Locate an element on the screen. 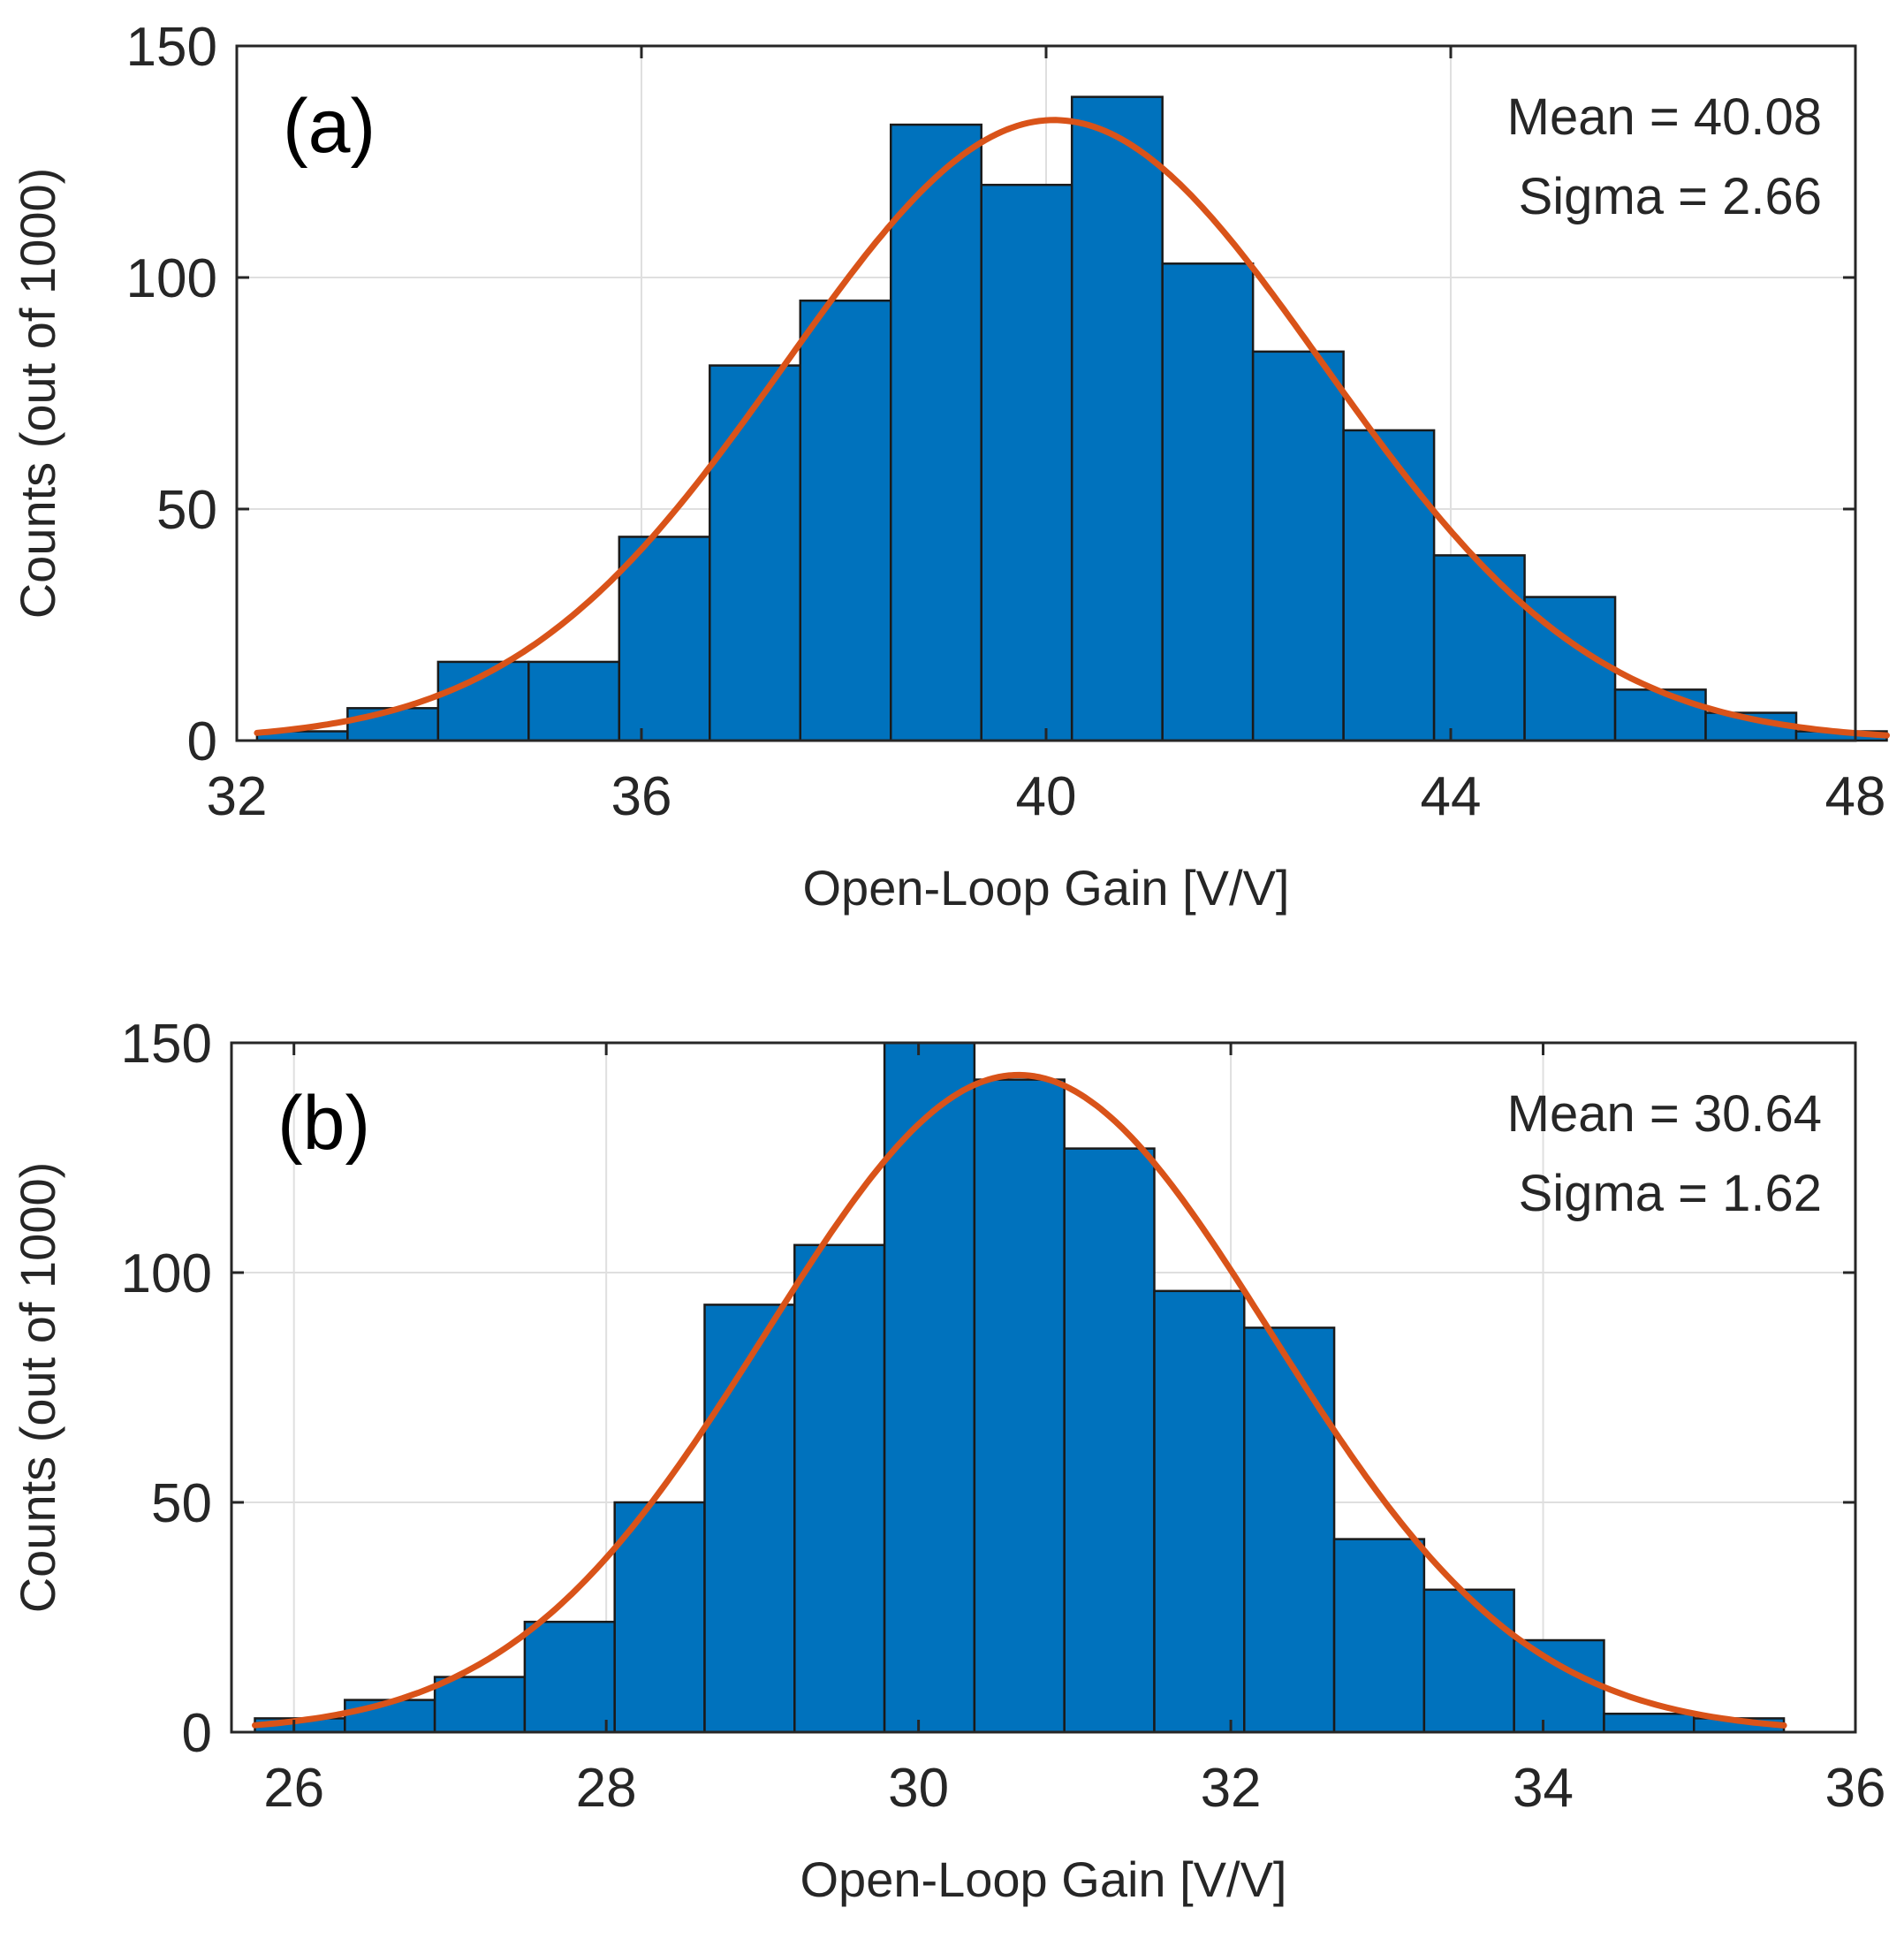 This screenshot has height=1946, width=1904. panel-label: (a) is located at coordinates (329, 126).